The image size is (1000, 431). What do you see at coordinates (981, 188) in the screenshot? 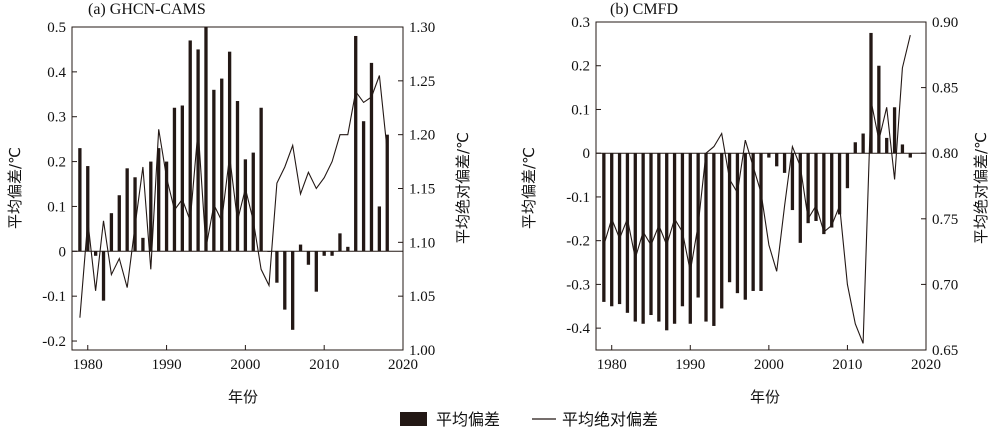
I see `panel-b-ylabel-right: 平均绝对偏差/℃` at bounding box center [981, 188].